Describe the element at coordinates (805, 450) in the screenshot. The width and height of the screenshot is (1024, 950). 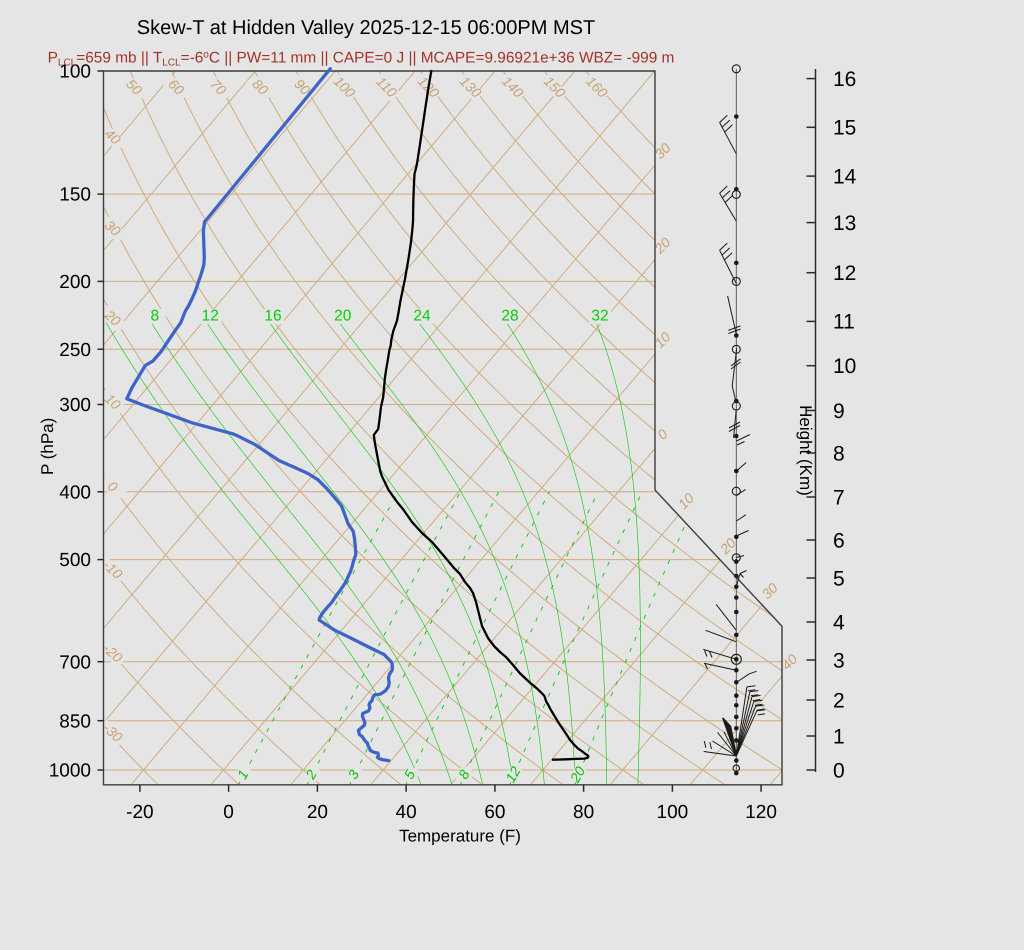
I see `svg-text: Height (Km)` at that location.